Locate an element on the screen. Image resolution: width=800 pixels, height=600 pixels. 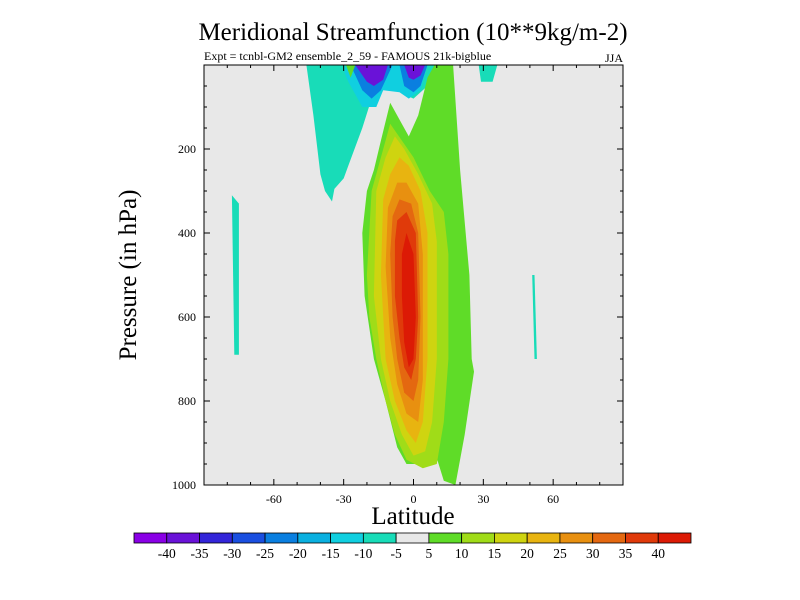
x-tick-label: 0 is located at coordinates (414, 499).